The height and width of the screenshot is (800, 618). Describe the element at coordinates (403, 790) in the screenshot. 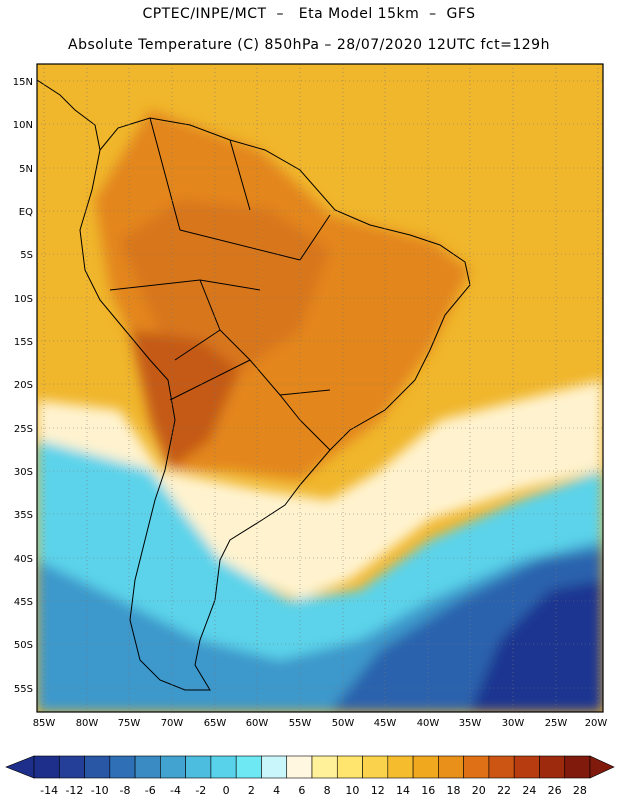

I see `colorbar-label: 14` at that location.